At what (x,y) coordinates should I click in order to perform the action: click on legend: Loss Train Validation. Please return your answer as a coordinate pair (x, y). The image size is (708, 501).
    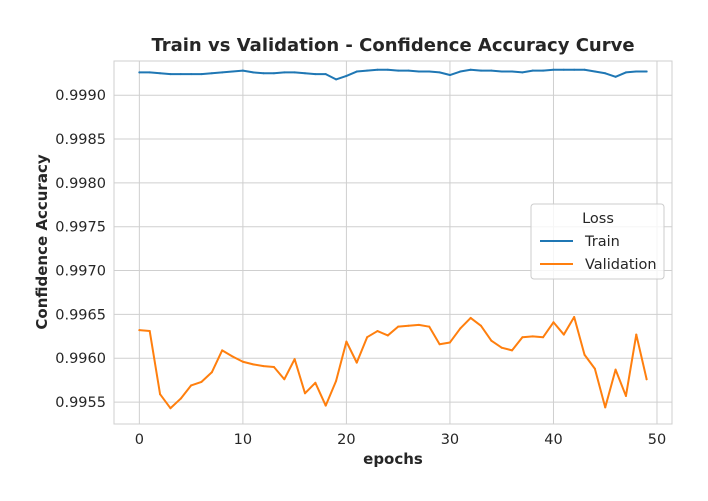
    Looking at the image, I should click on (597, 241).